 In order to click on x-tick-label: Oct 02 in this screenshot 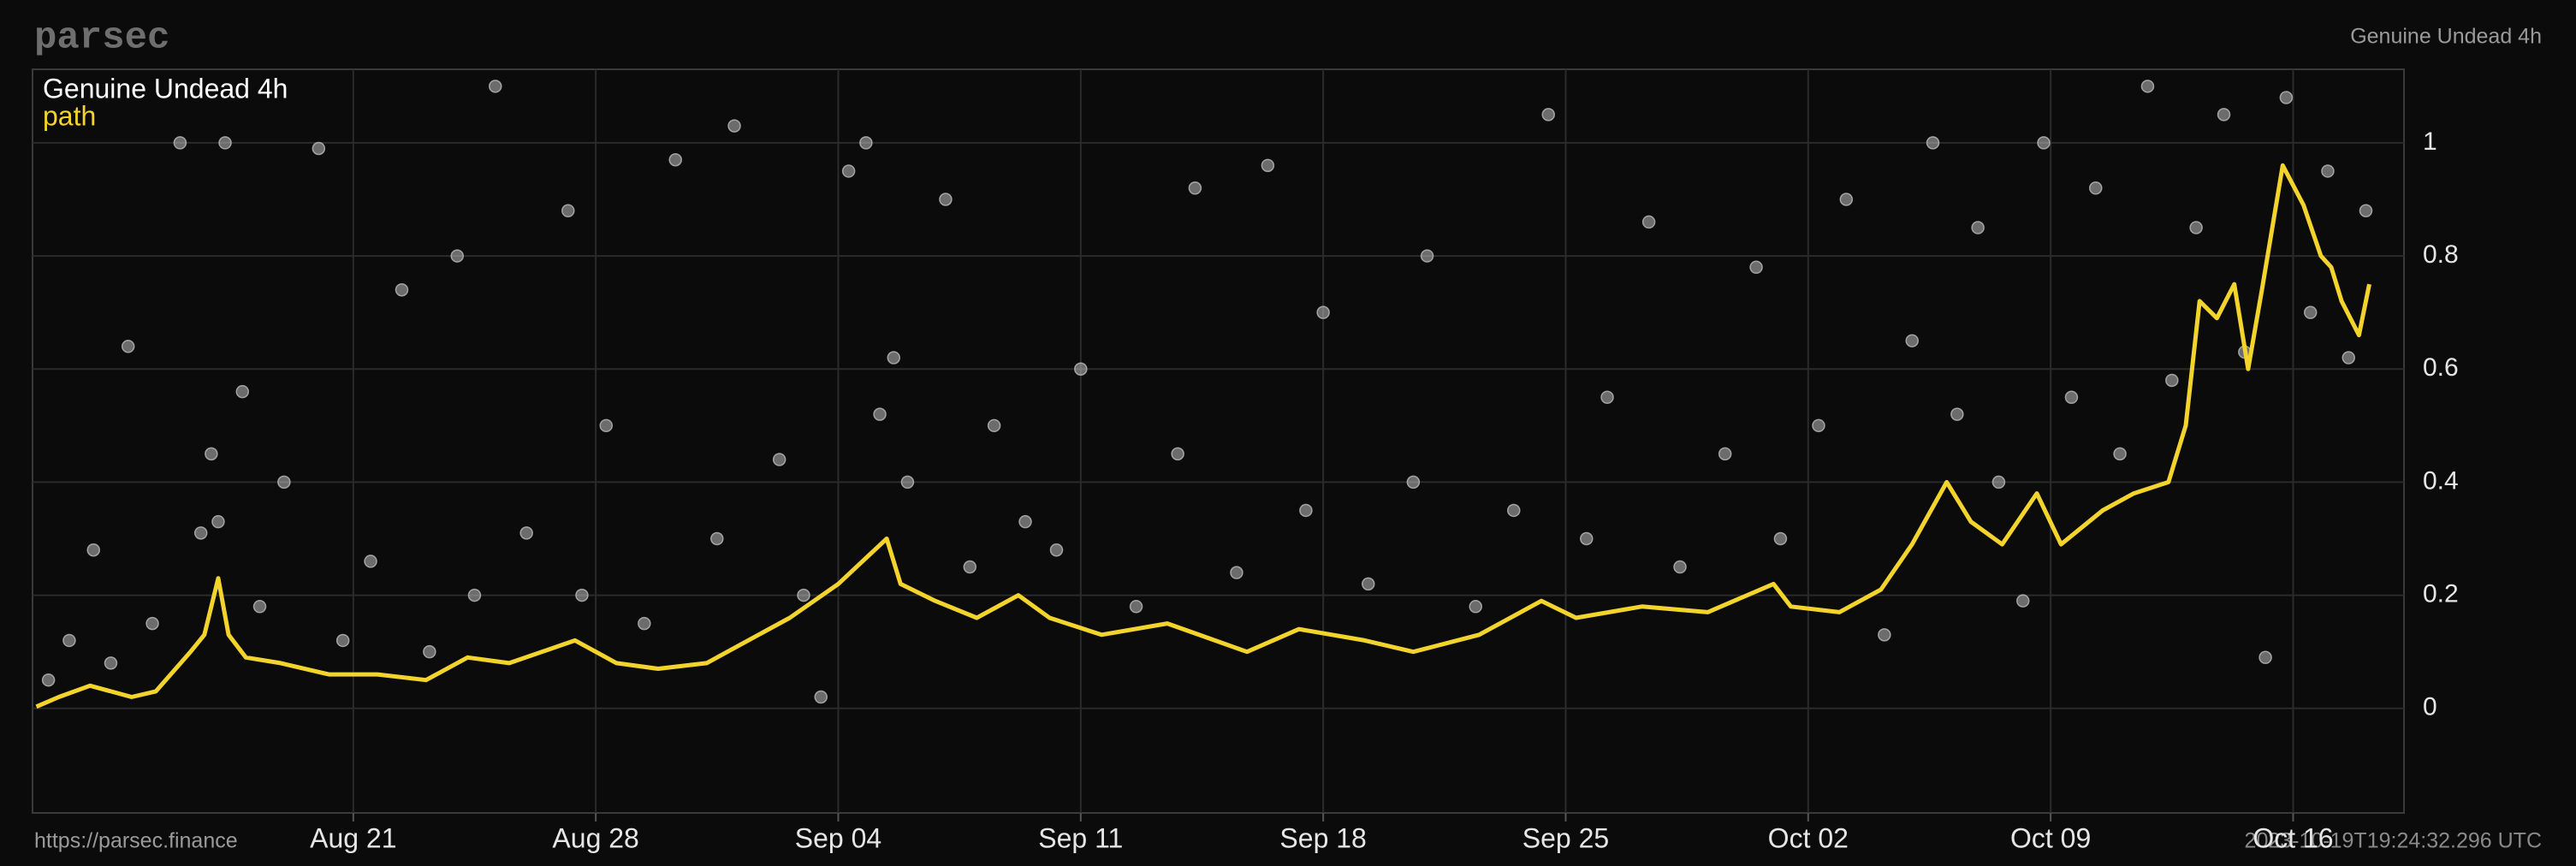, I will do `click(1808, 837)`.